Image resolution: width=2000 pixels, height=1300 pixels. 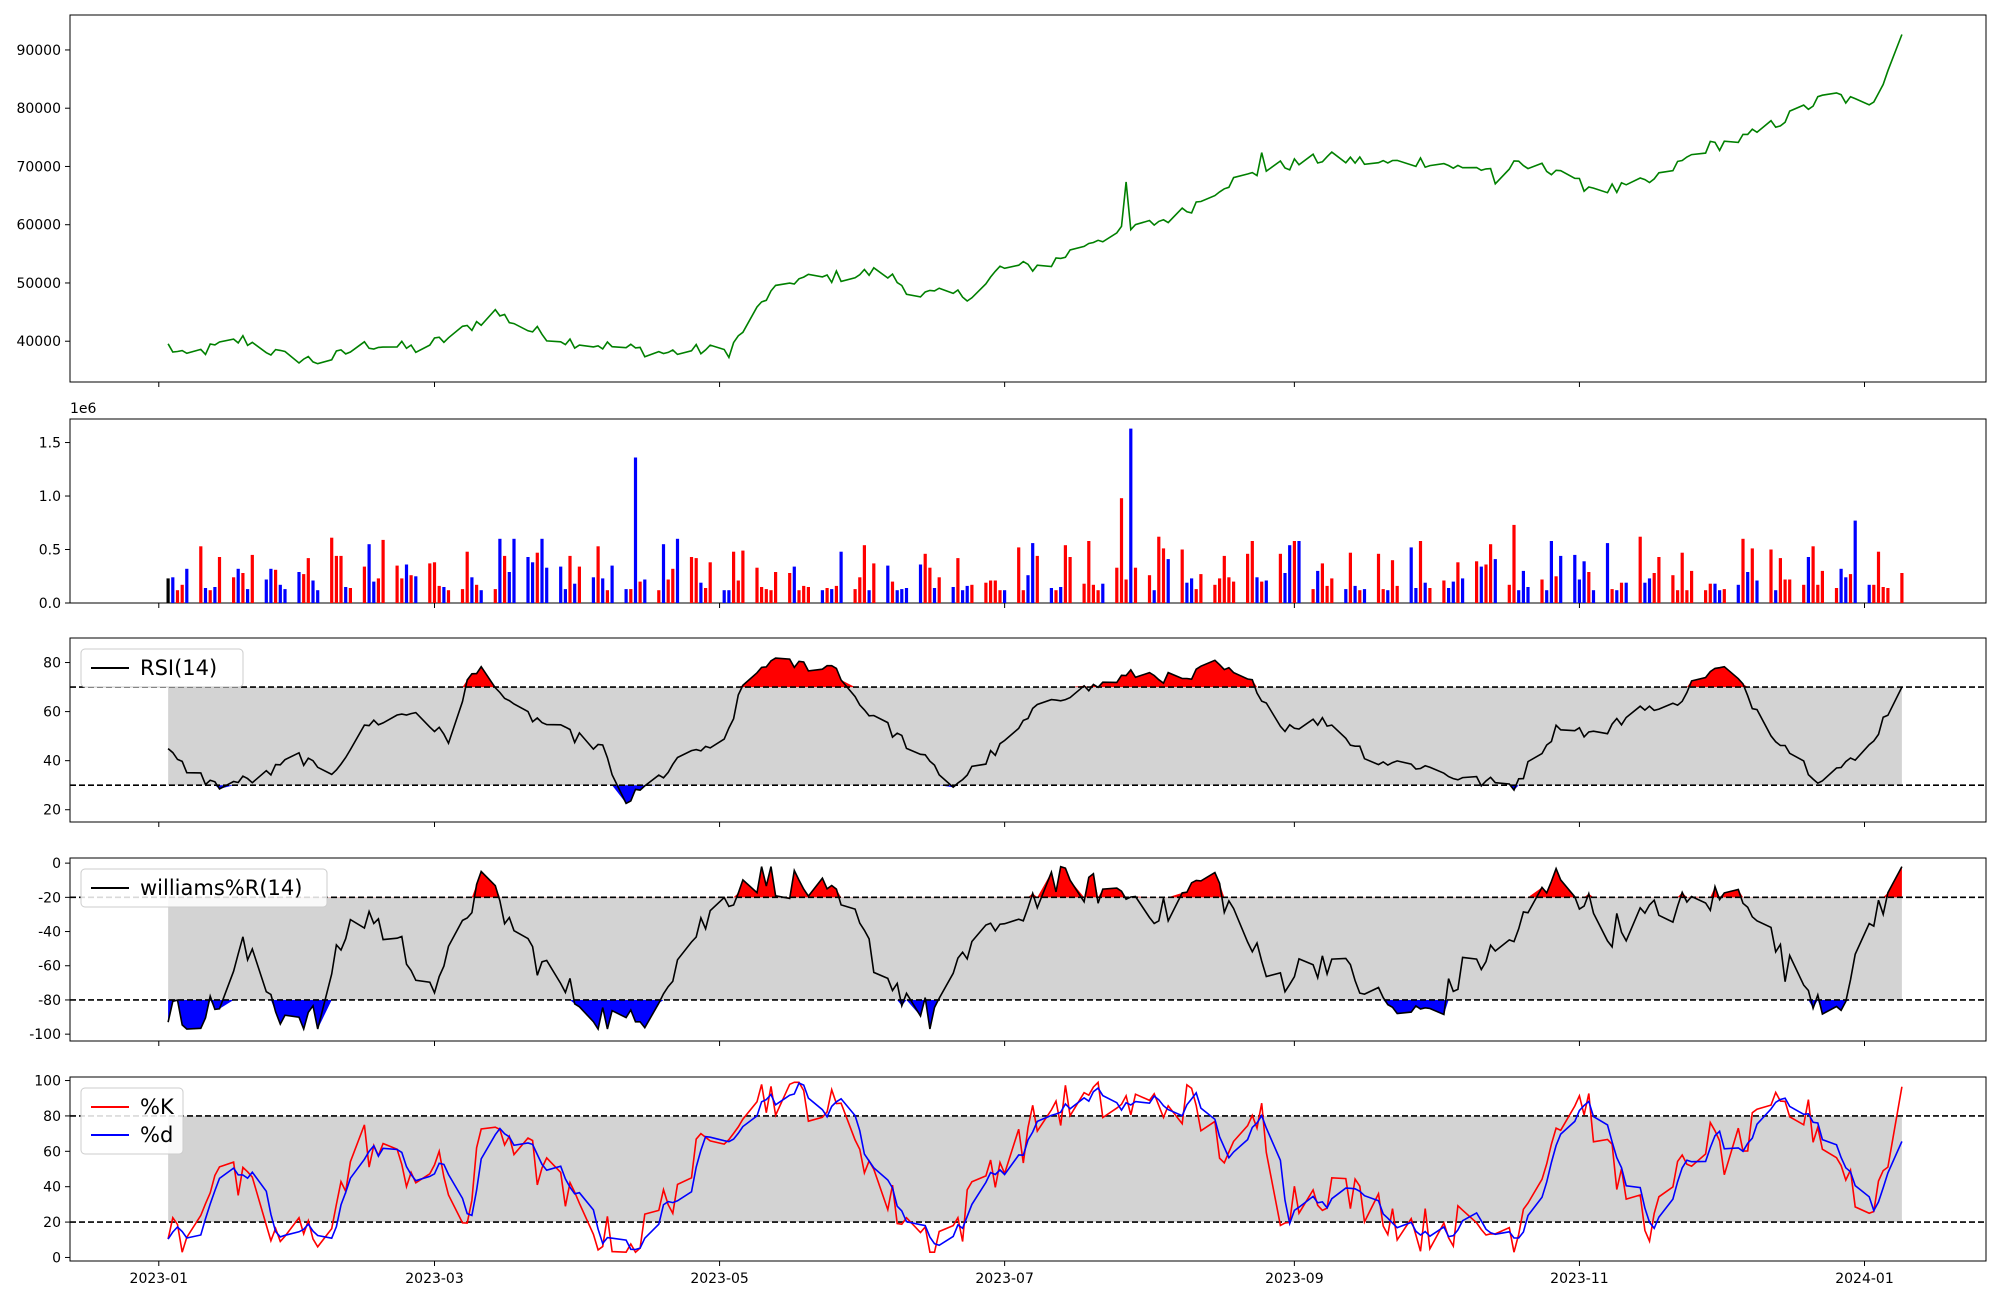 I want to click on williams-panel: 0 -20 -40 -60 -80 -100 williams%R(14), so click(x=1008, y=951).